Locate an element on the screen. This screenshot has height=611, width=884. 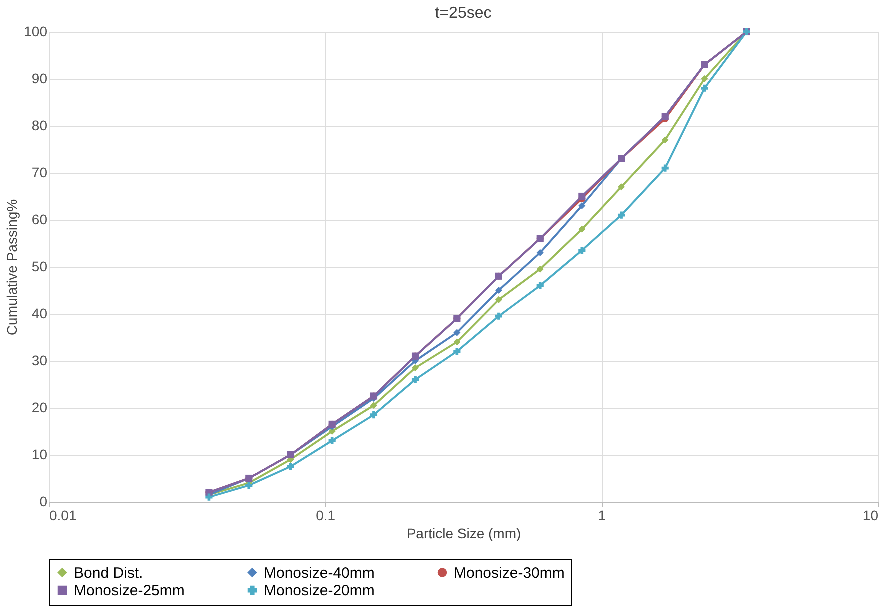
chart-title: t=25sec is located at coordinates (463, 13).